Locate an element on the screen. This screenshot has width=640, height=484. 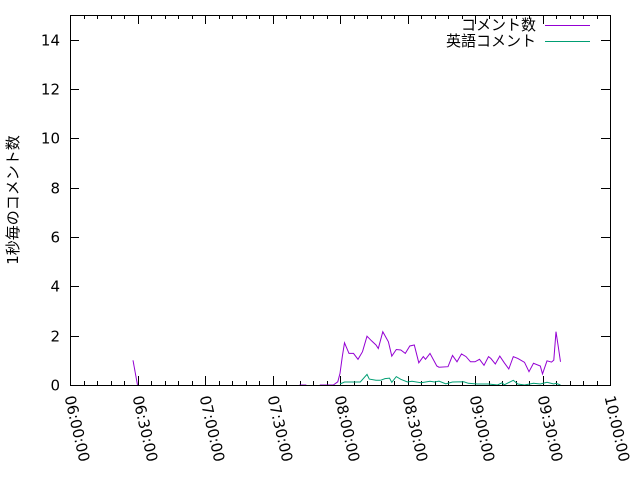
x-tick-label: 09:00:00 is located at coordinates (482, 429).